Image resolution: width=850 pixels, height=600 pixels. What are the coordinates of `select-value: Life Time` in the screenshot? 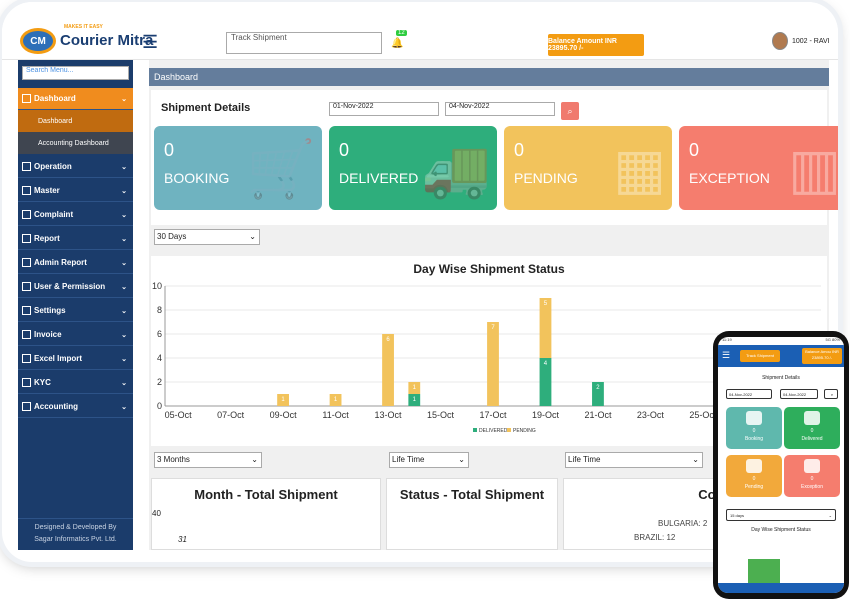 It's located at (584, 459).